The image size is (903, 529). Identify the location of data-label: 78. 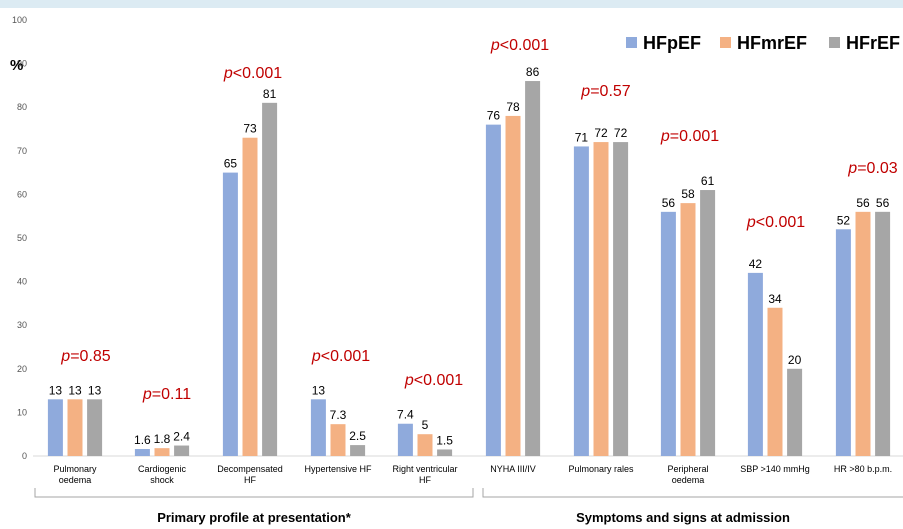
(513, 107).